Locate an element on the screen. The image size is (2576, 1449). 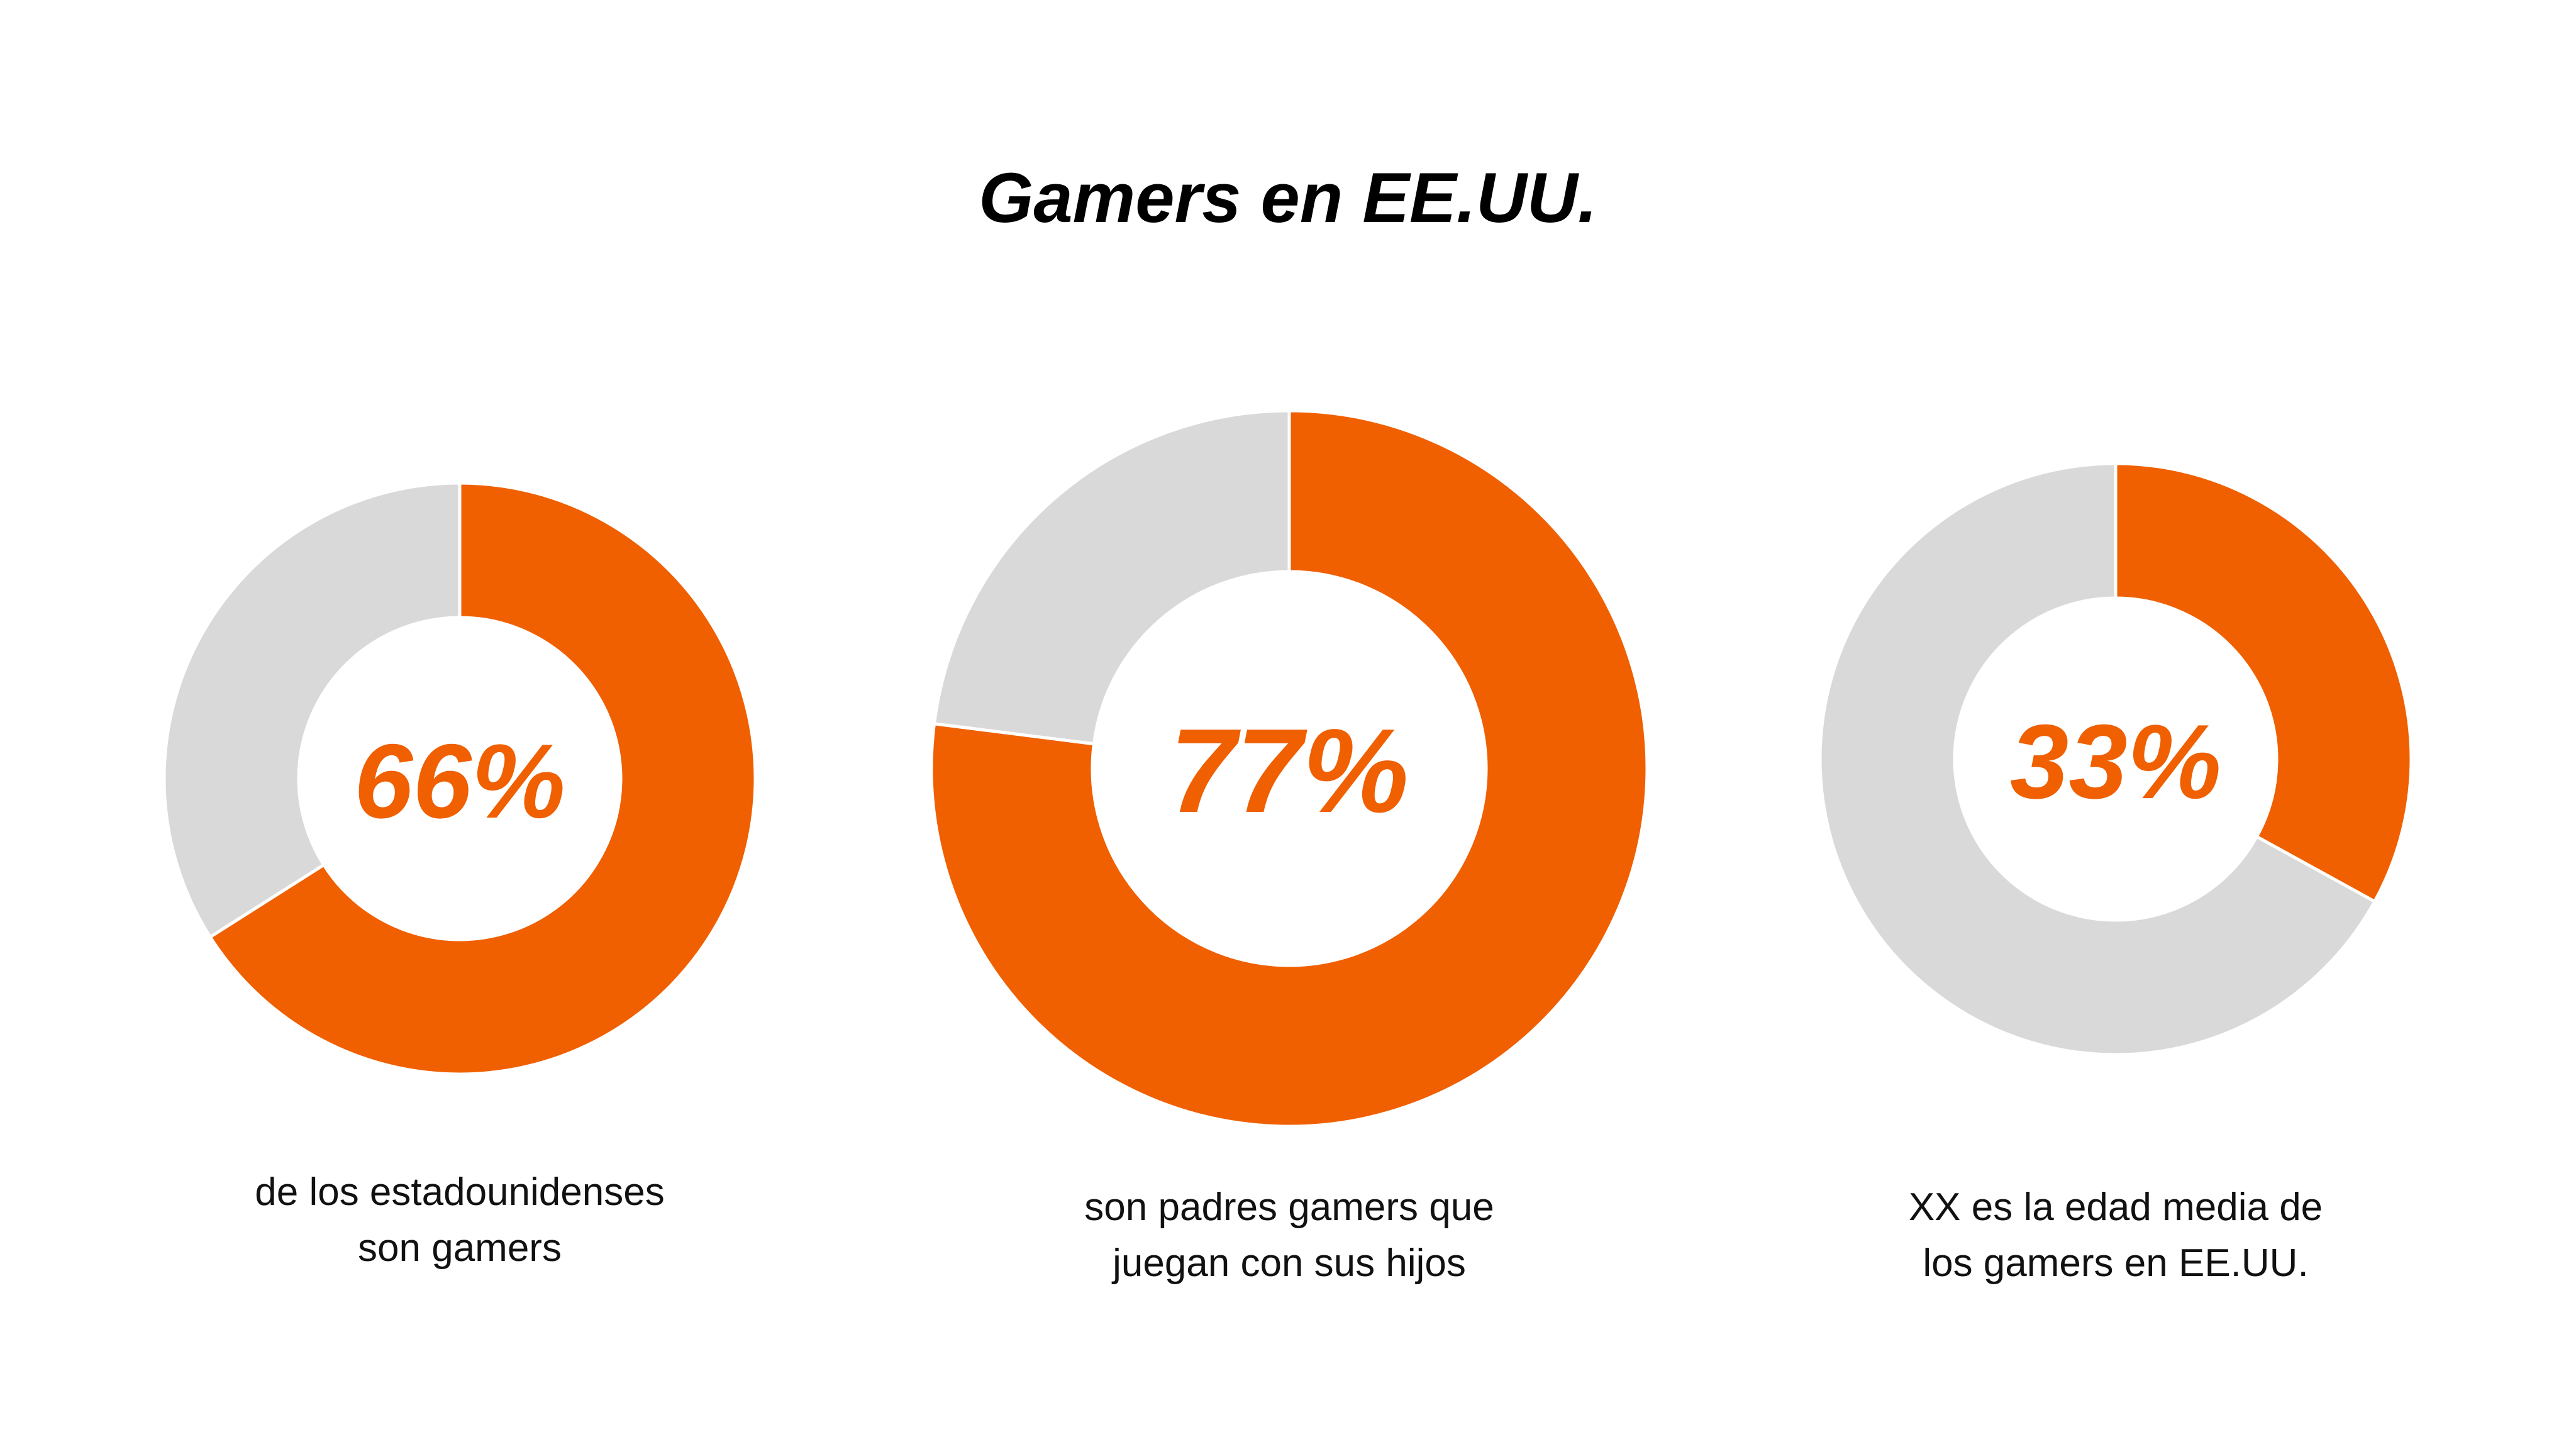
caption-line: XX es la edad media de is located at coordinates (2115, 1207).